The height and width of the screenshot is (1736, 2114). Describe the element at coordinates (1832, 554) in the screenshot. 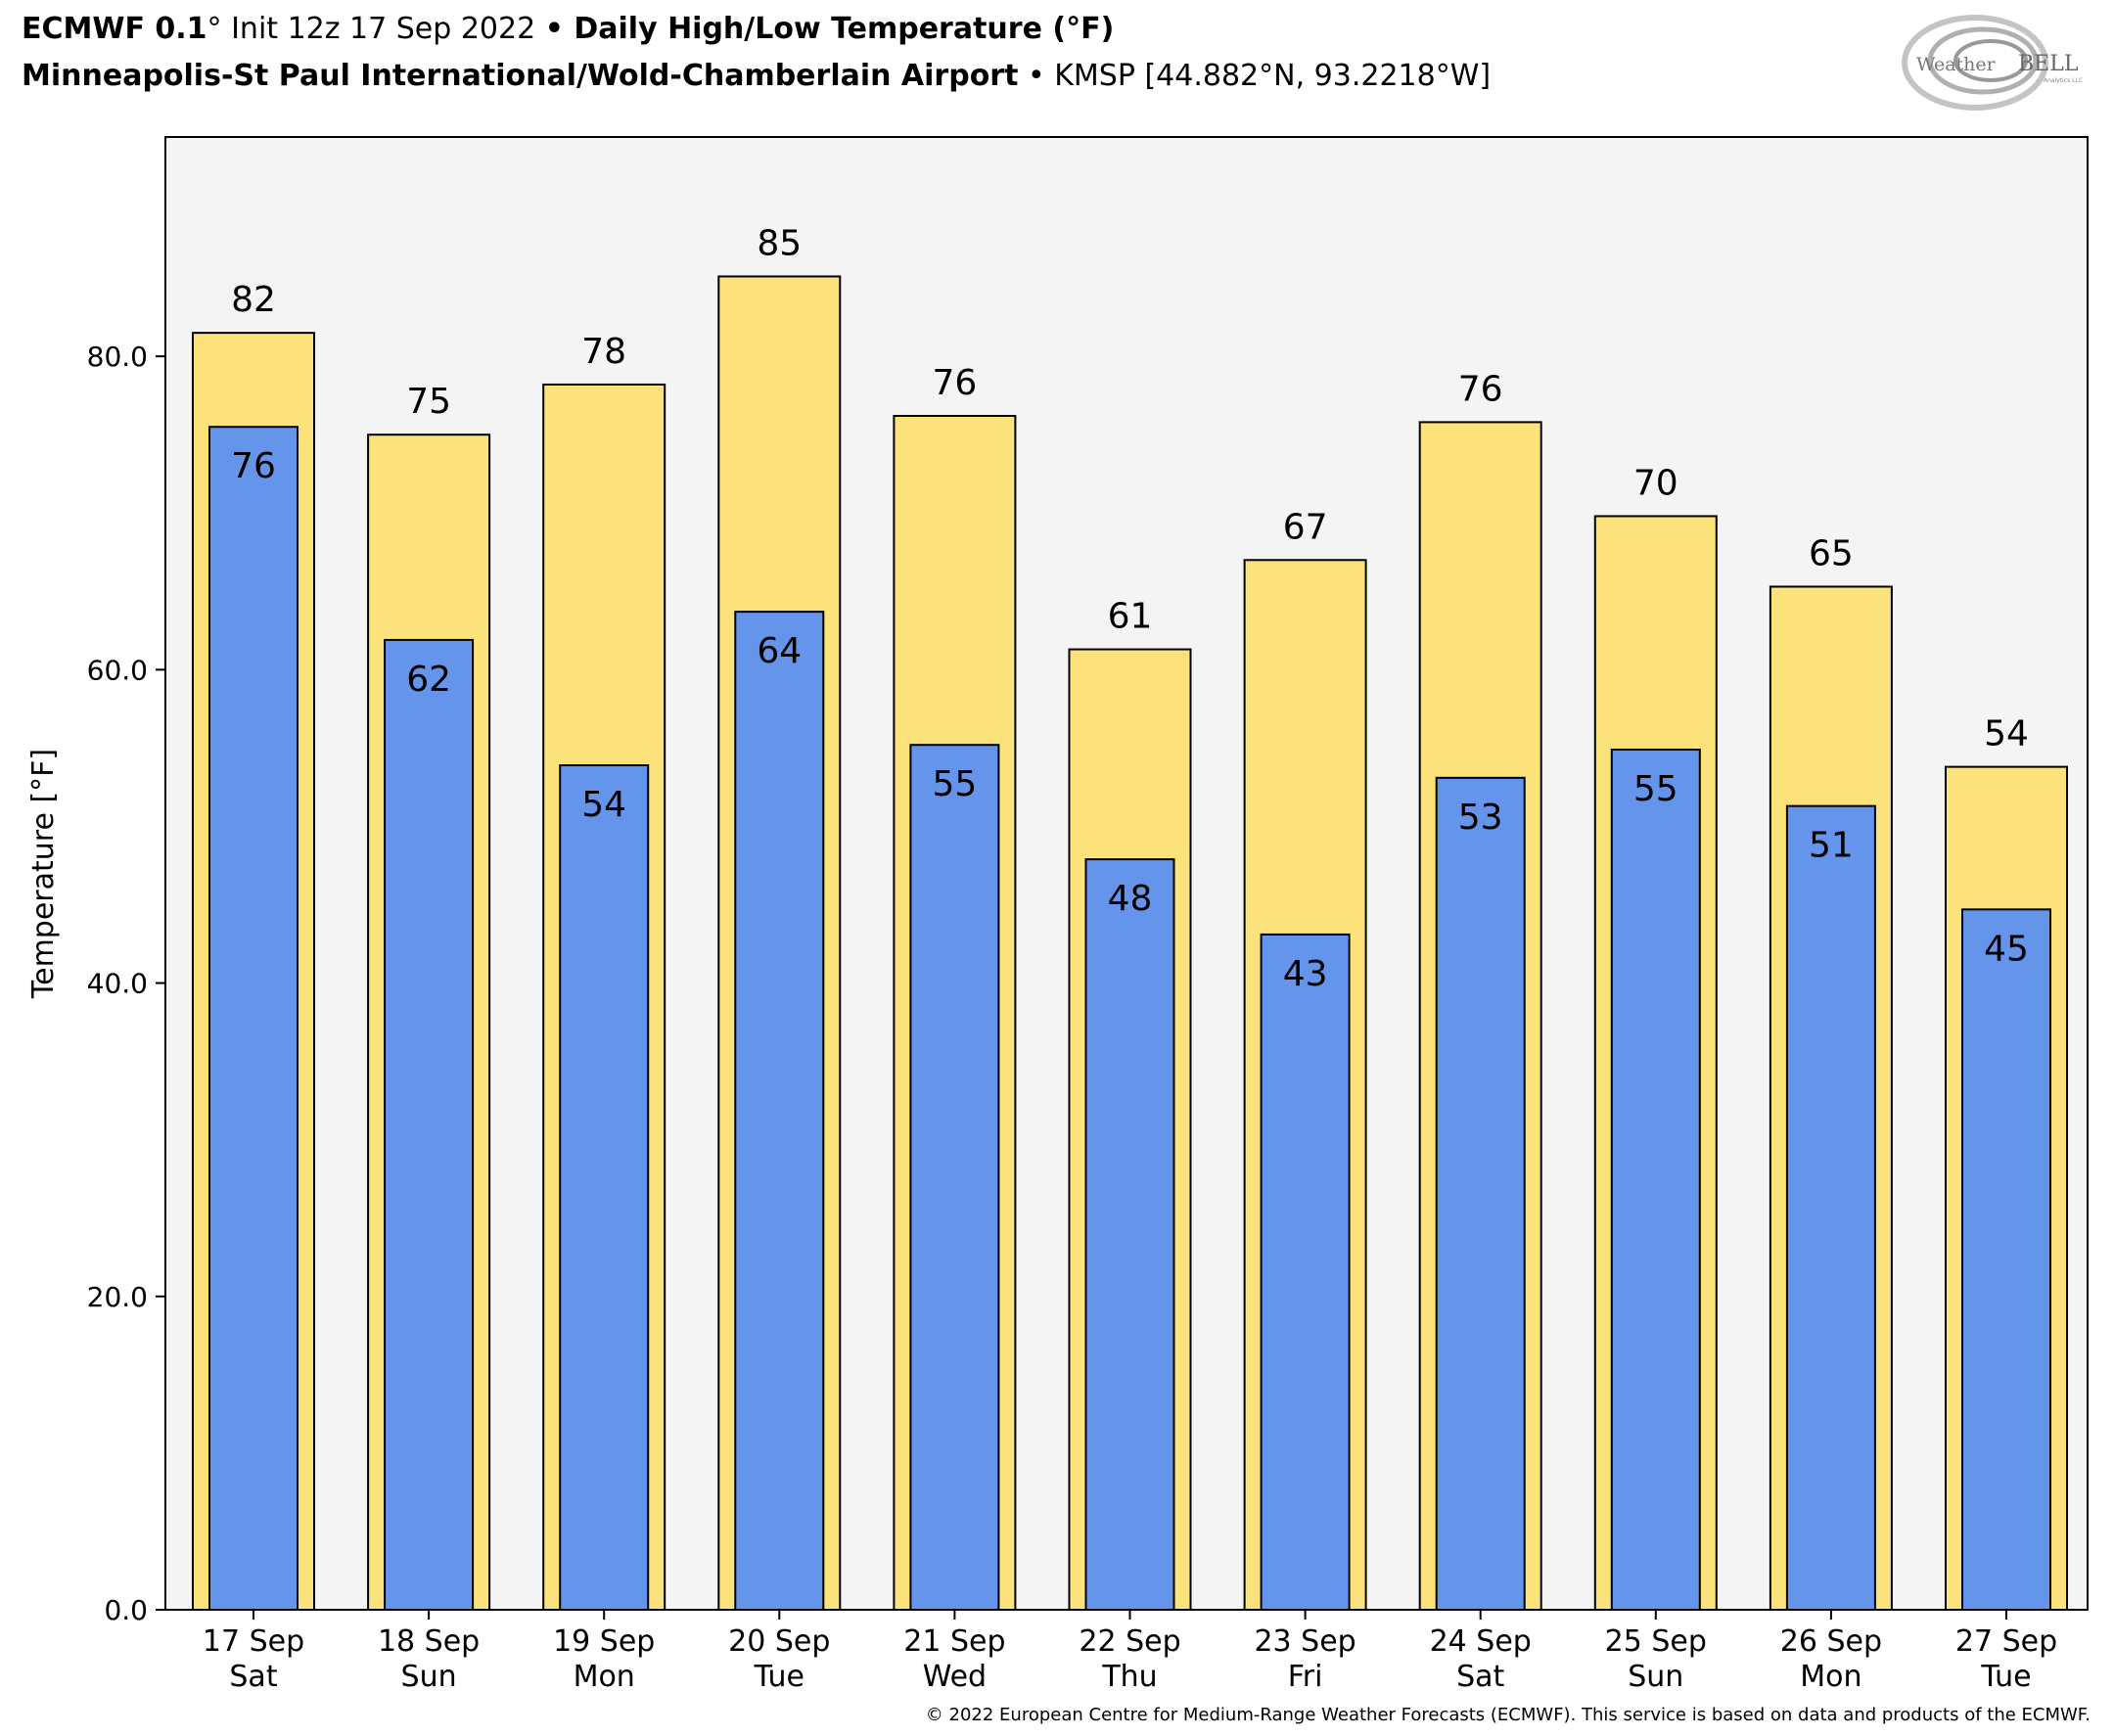

I see `high-value-label: 65` at that location.